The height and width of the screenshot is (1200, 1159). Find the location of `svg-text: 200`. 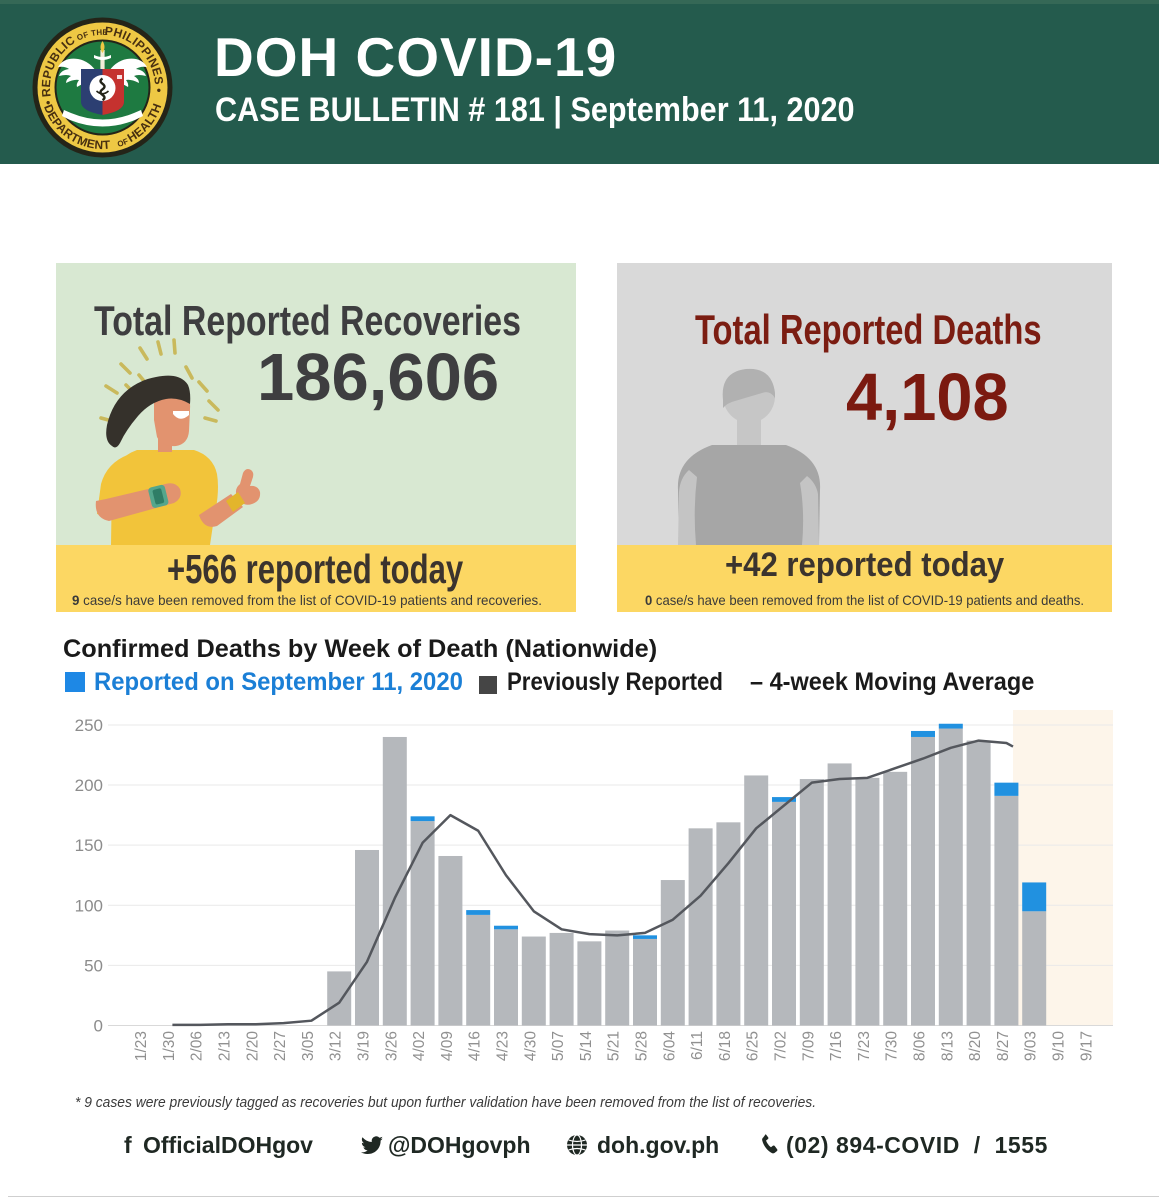

svg-text: 200 is located at coordinates (89, 785).